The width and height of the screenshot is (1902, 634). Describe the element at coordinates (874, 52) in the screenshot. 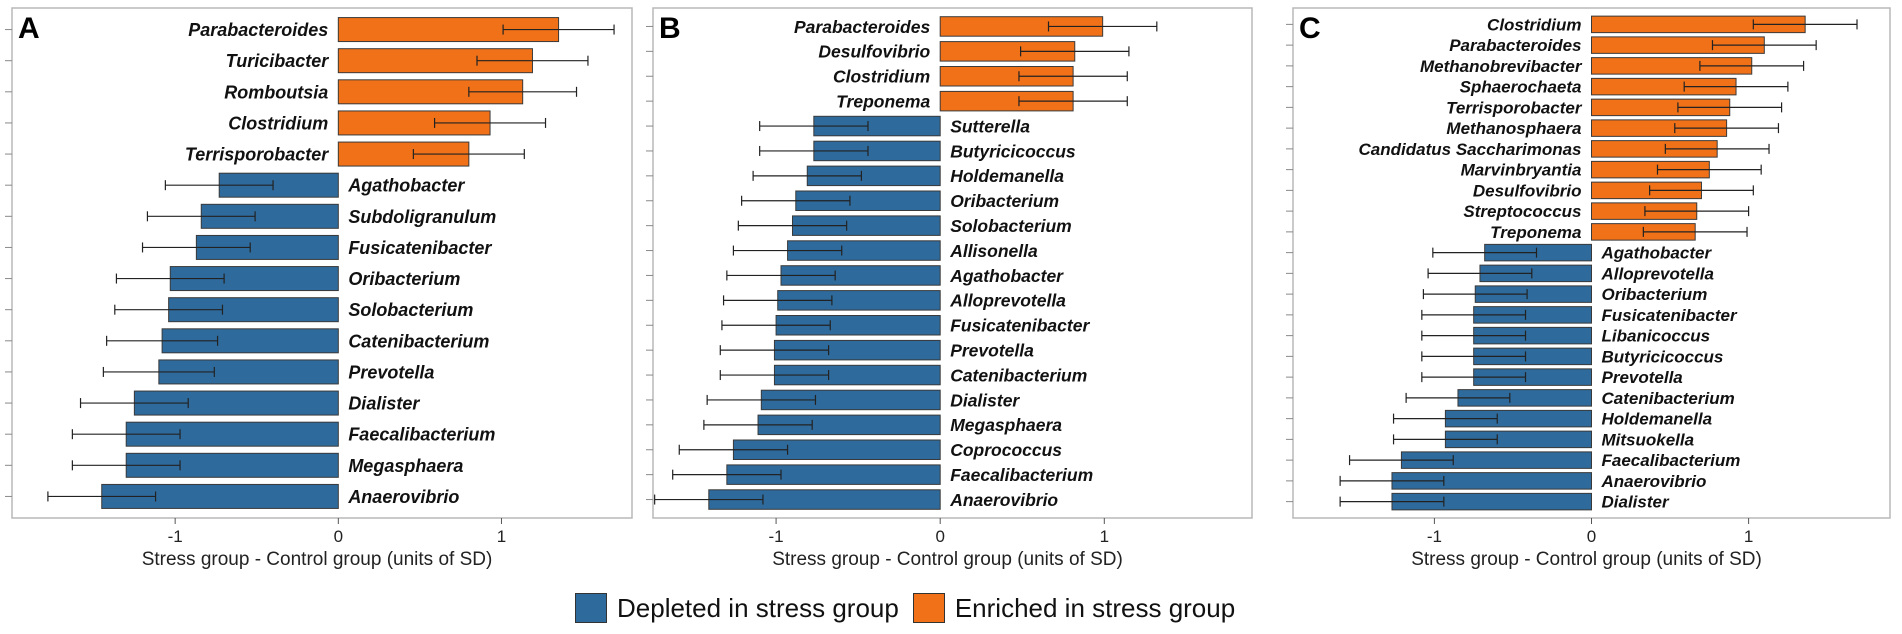

I see `panel-b-bar-label: Desulfovibrio` at that location.